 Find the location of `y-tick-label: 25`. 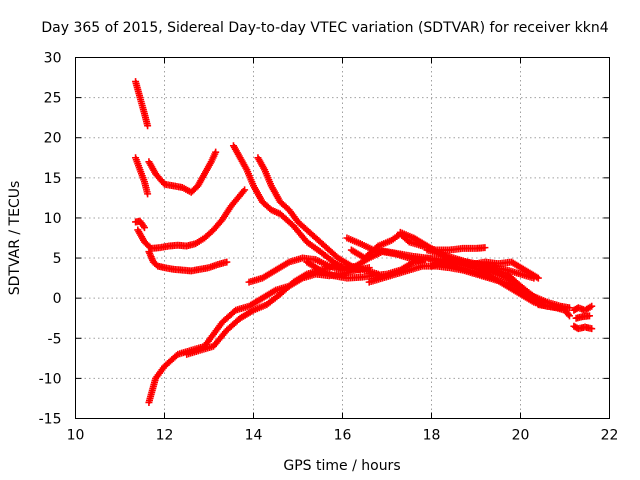

y-tick-label: 25 is located at coordinates (53, 99).